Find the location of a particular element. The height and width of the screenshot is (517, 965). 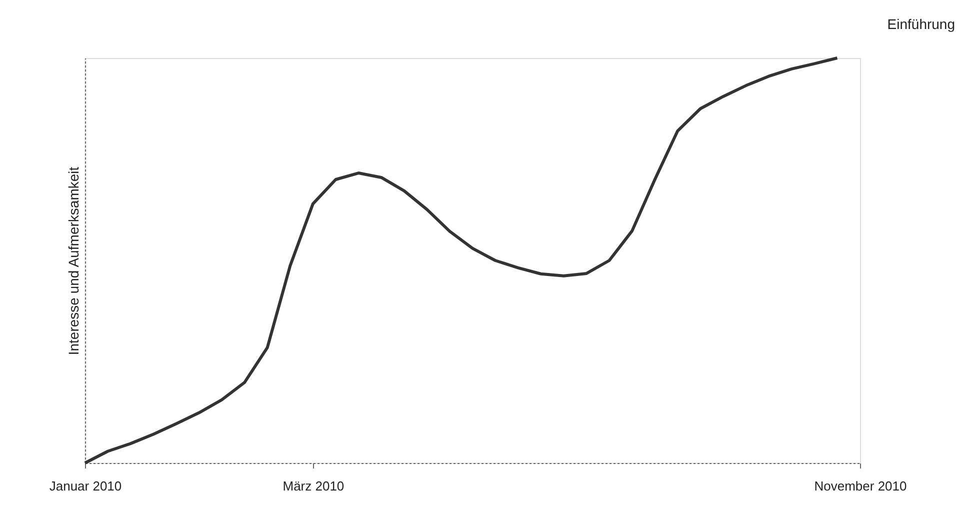

x-tick-label: November 2010 is located at coordinates (860, 486).